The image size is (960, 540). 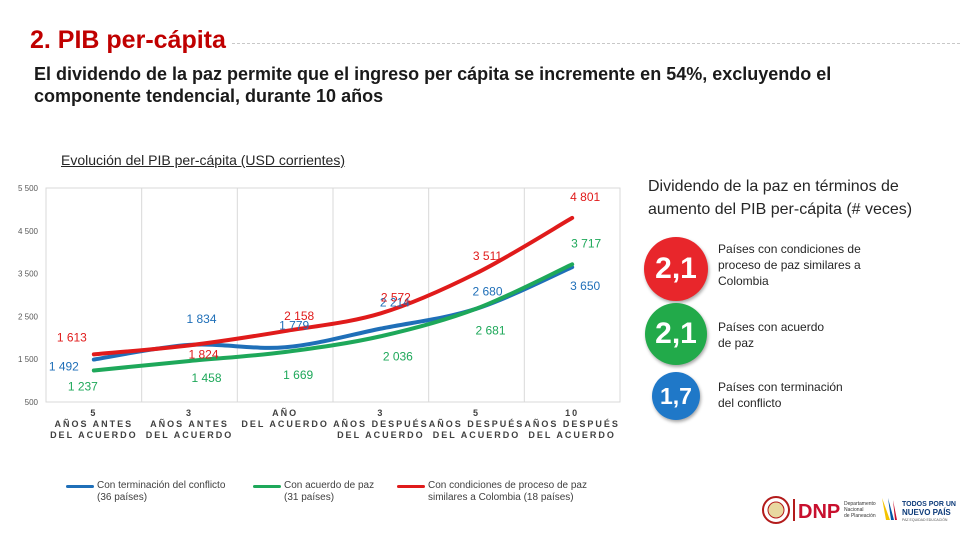 I want to click on data-label: 1 779, so click(x=294, y=325).